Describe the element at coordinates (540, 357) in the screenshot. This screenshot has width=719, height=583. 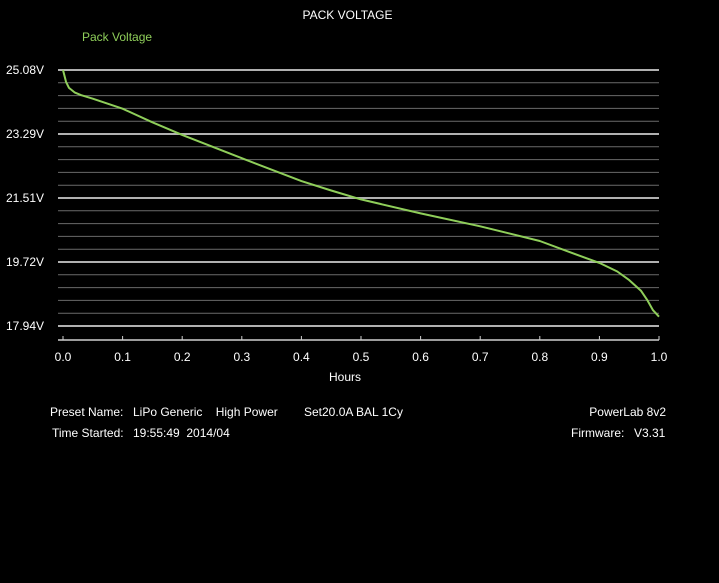
I see `x-tick-label: 0.8` at that location.